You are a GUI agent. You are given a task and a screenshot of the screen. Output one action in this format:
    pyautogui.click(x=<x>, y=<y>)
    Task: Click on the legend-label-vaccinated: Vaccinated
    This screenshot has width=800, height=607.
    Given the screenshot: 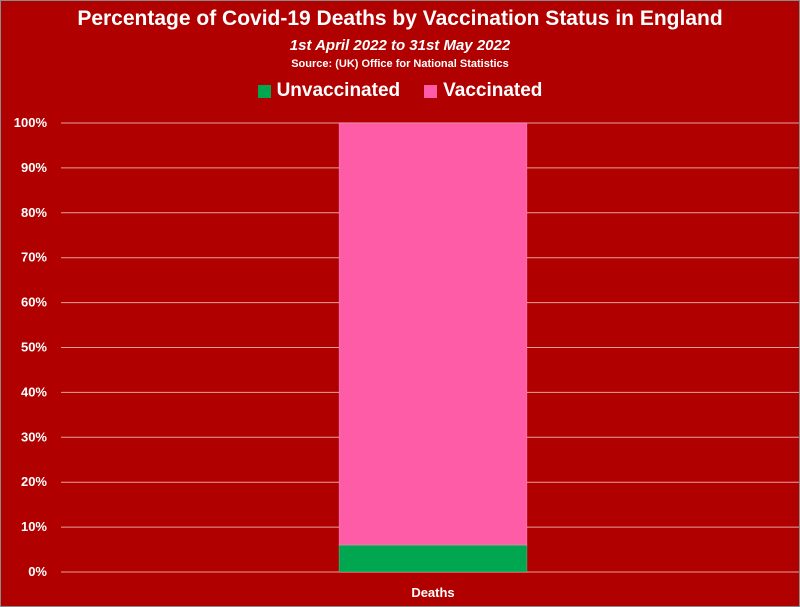 What is the action you would take?
    pyautogui.click(x=493, y=90)
    